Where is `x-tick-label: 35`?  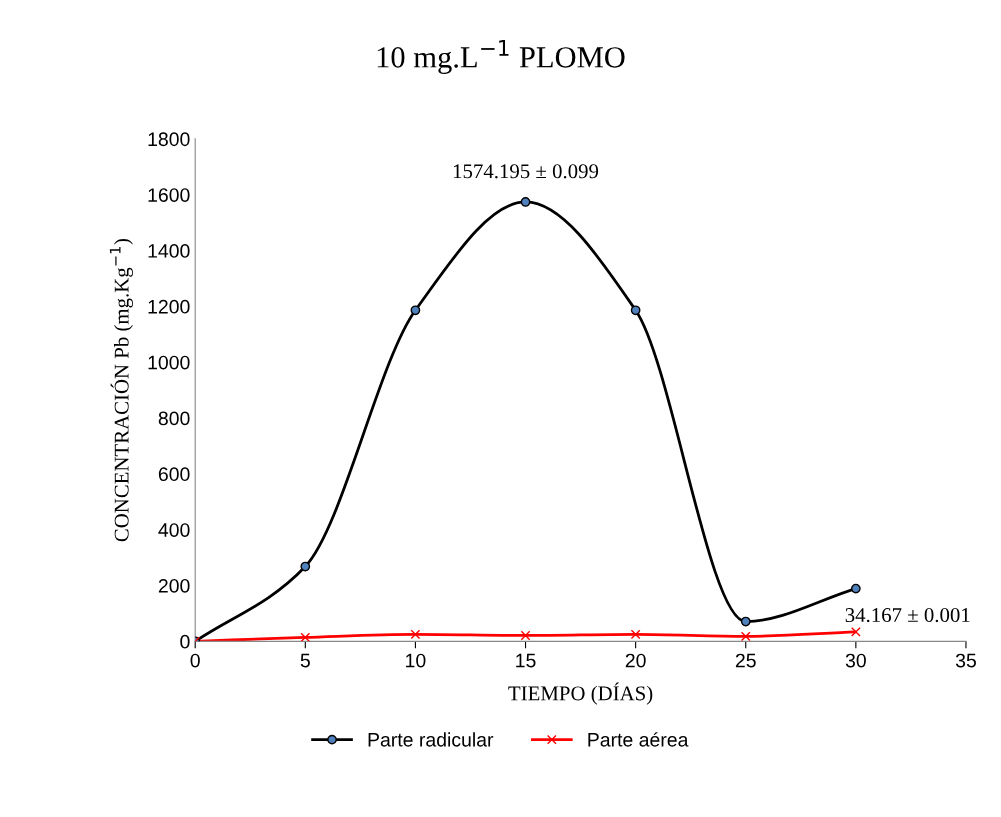 x-tick-label: 35 is located at coordinates (965, 660).